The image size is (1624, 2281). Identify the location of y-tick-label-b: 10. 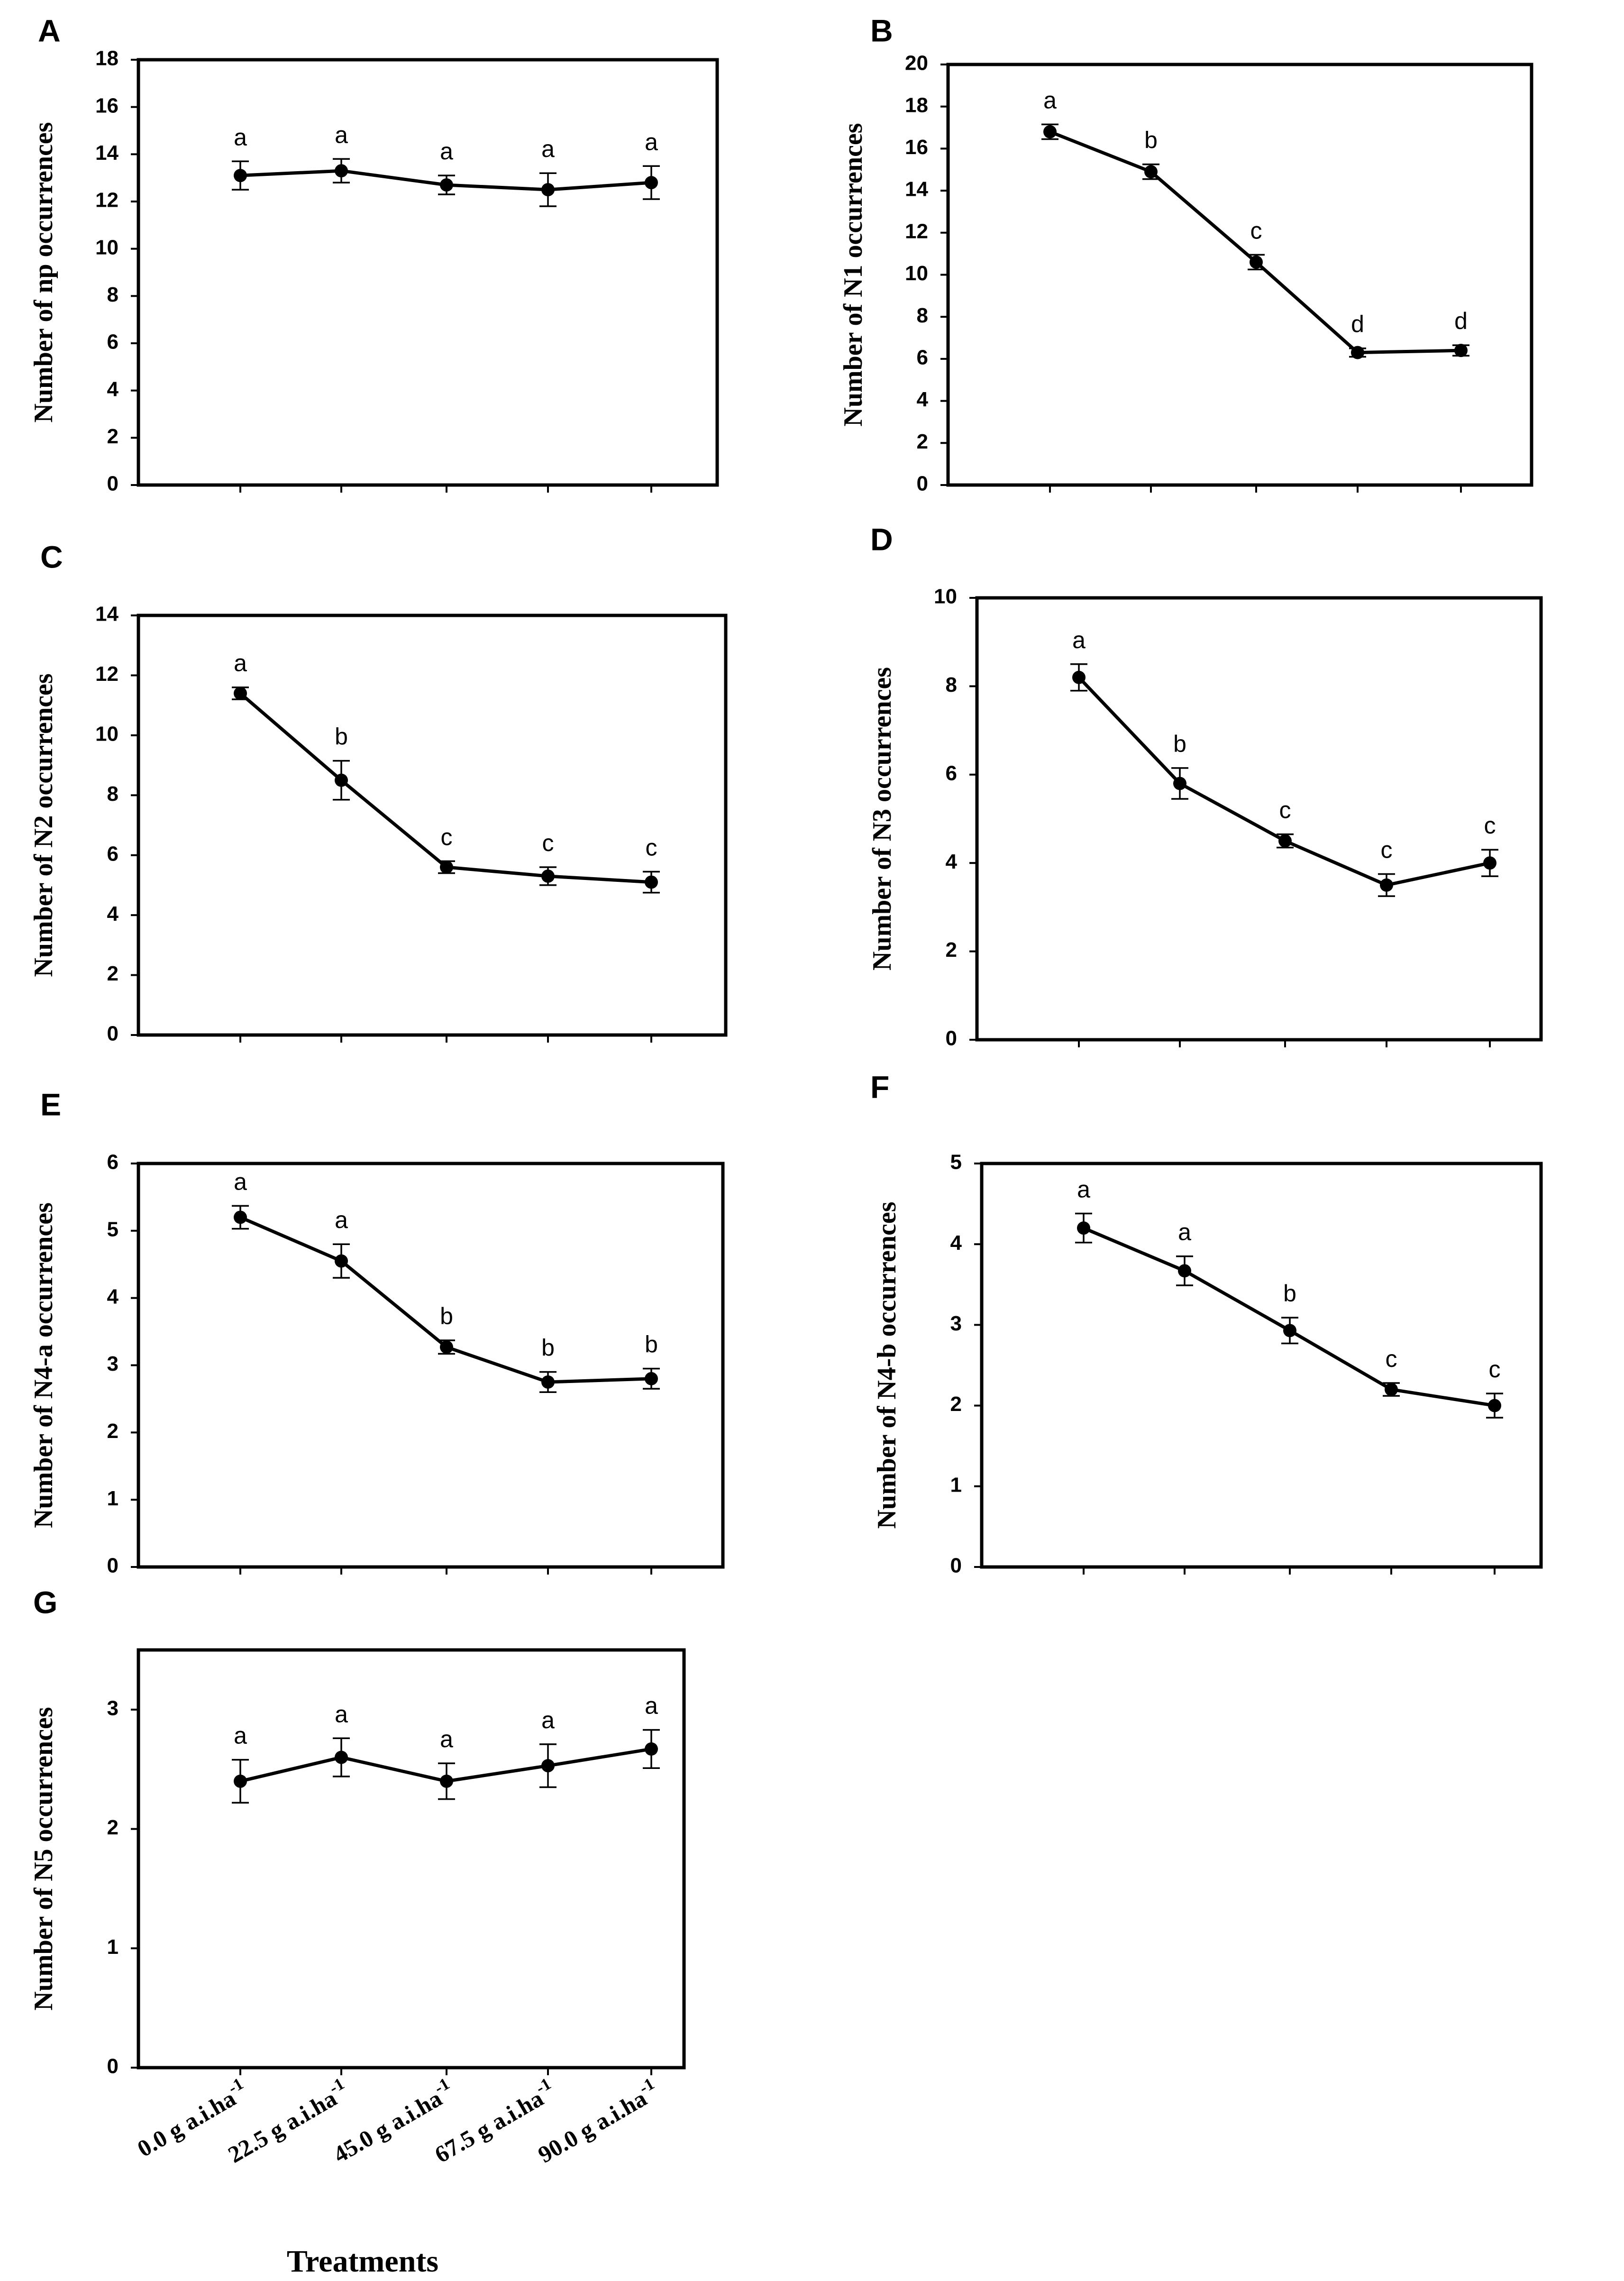
(916, 273).